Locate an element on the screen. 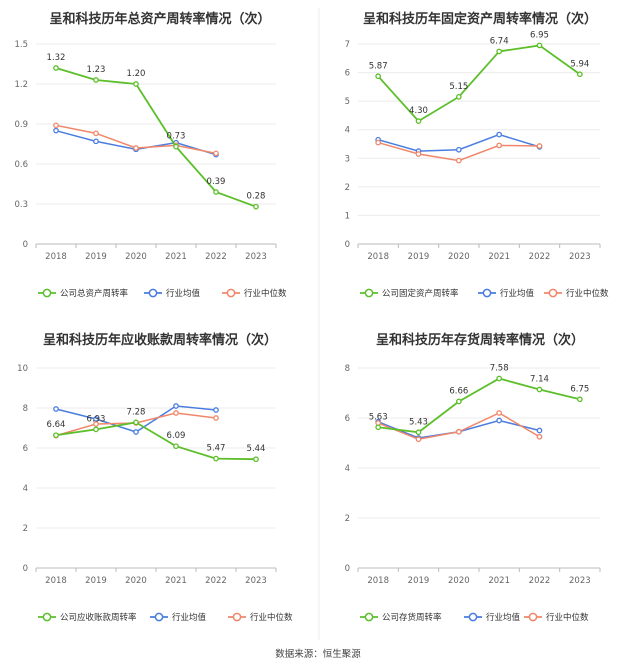 The height and width of the screenshot is (668, 637). data-label: 7.14 is located at coordinates (539, 380).